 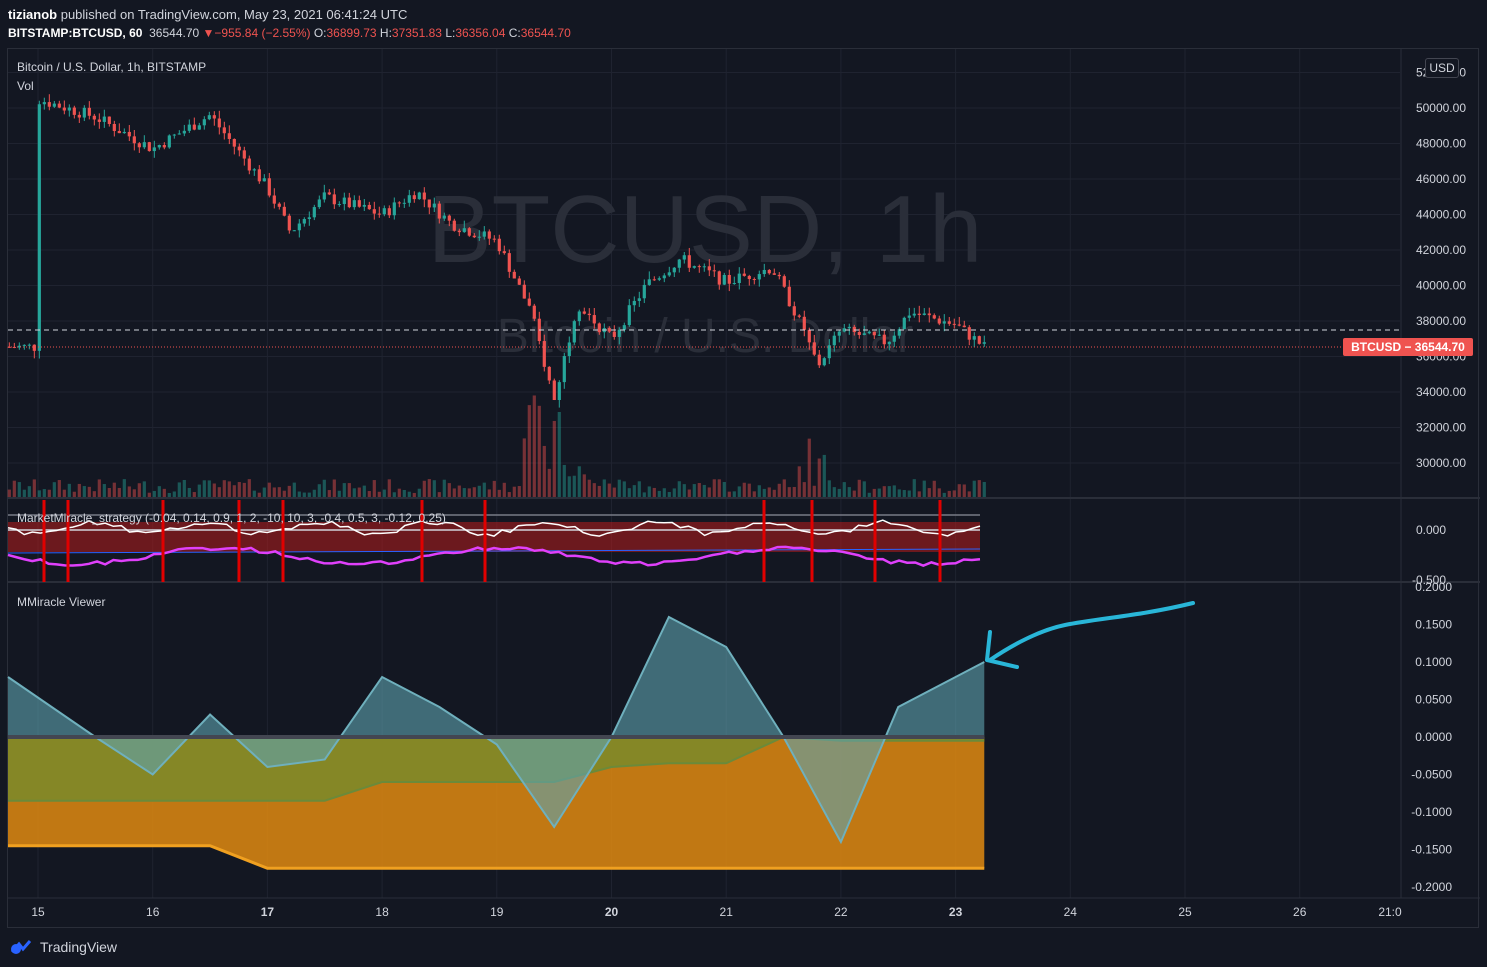 I want to click on low-value: 36356.04, so click(x=480, y=33).